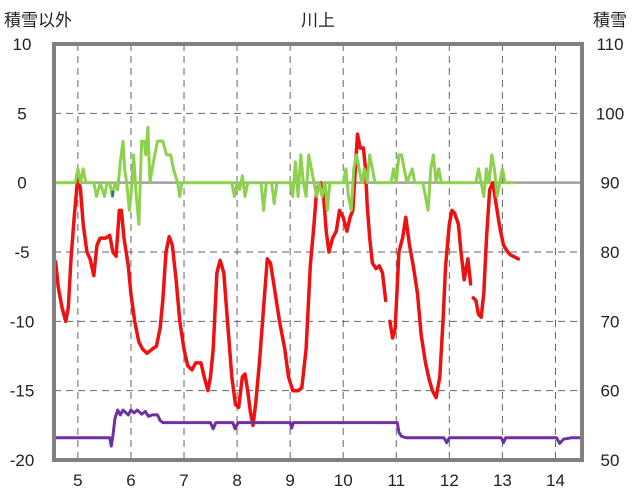  Describe the element at coordinates (21, 113) in the screenshot. I see `y-left-tick-label: 5` at that location.